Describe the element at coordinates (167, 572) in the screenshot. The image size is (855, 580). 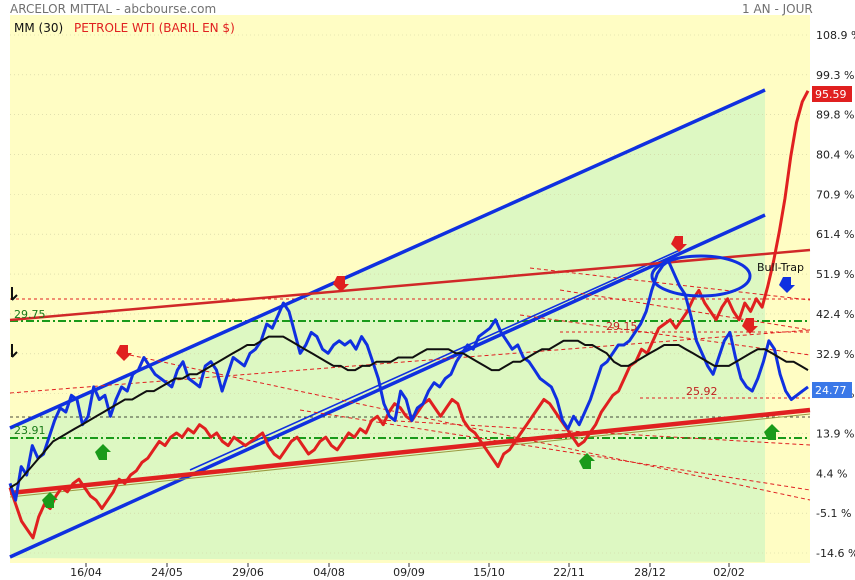
I see `x-tick-label: 24/05` at that location.